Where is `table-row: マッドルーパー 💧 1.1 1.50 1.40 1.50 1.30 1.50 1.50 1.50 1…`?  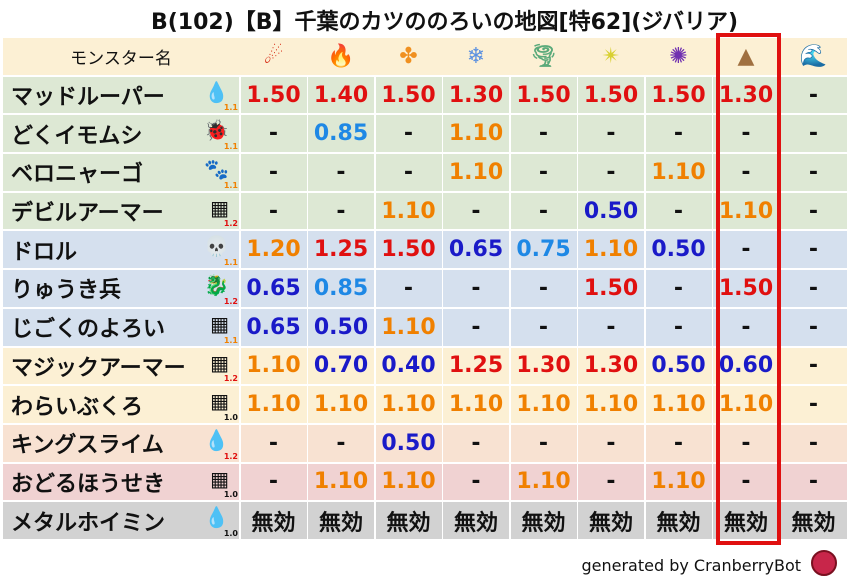 table-row: マッドルーパー 💧 1.1 1.50 1.40 1.50 1.30 1.50 1.50 1.50 1… is located at coordinates (425, 96).